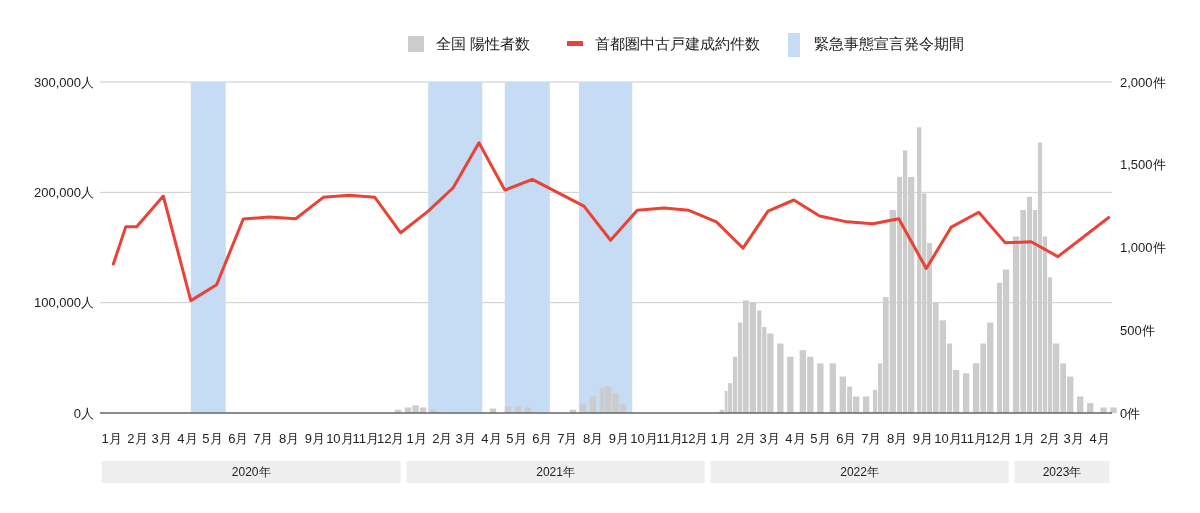 This screenshot has width=1200, height=513. I want to click on legend-label: 首都圏中古戸建成約件数, so click(677, 44).